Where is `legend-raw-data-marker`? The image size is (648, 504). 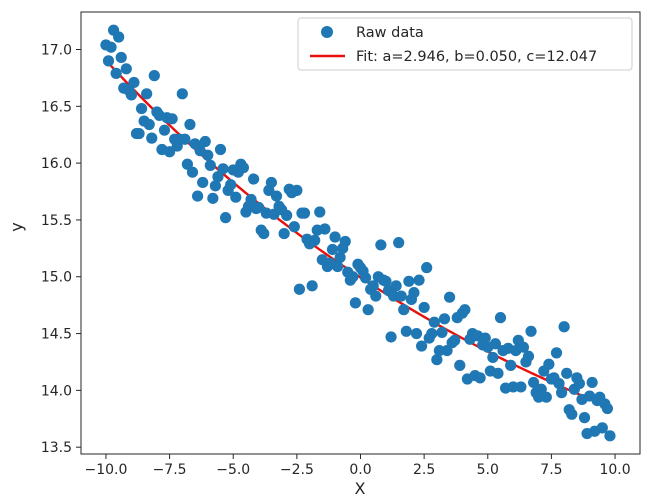 legend-raw-data-marker is located at coordinates (327, 32).